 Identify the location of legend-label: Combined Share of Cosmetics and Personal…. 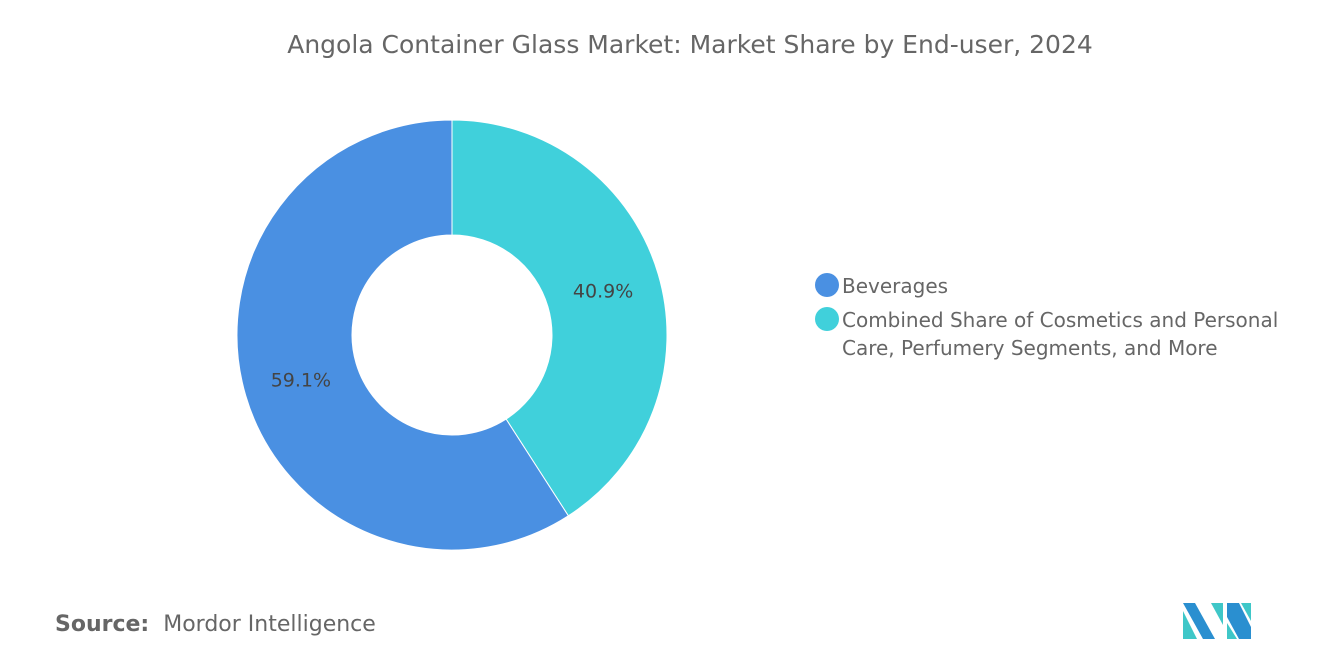
(1060, 334).